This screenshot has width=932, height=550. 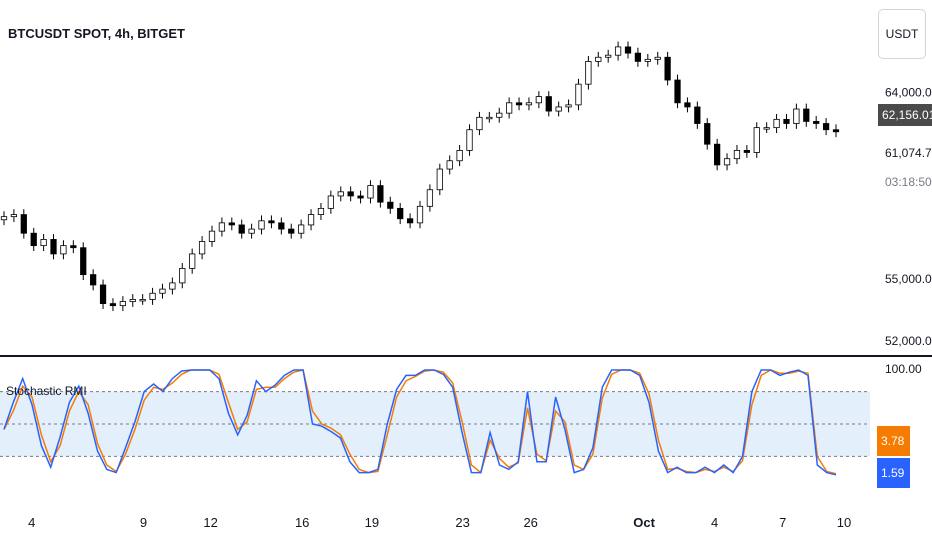 What do you see at coordinates (893, 473) in the screenshot?
I see `k-value-tag: 1.59` at bounding box center [893, 473].